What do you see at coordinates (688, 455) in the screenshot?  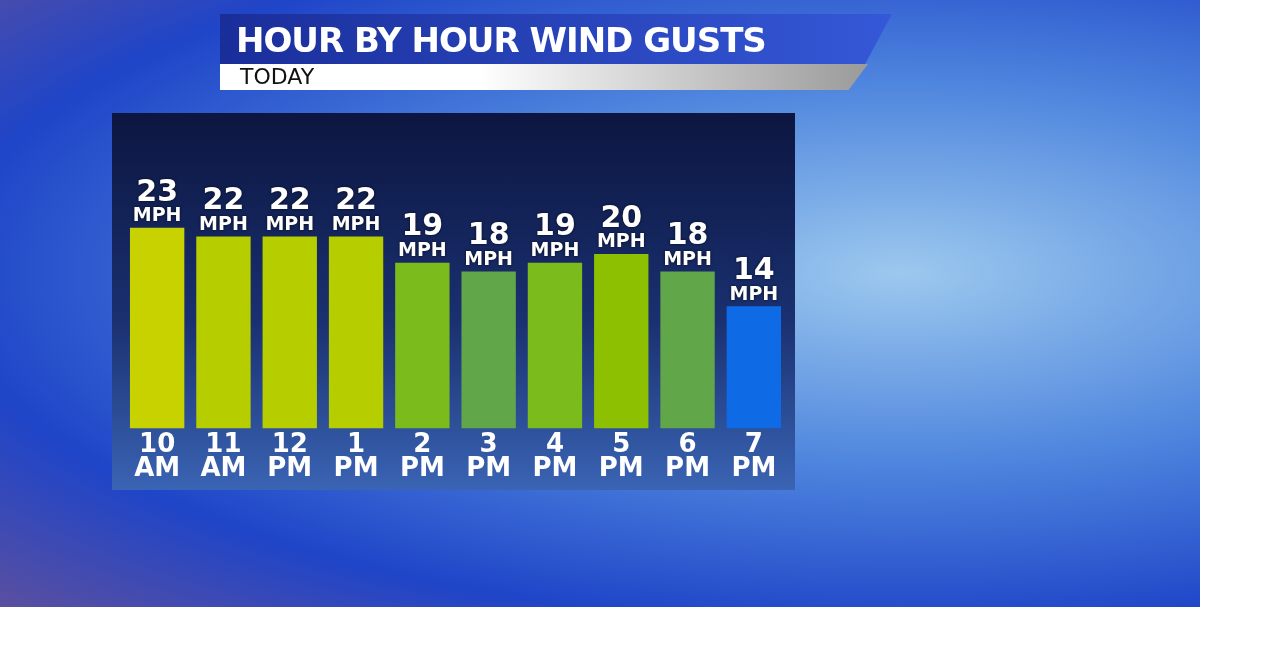 I see `x-tick-label: 6 PM` at bounding box center [688, 455].